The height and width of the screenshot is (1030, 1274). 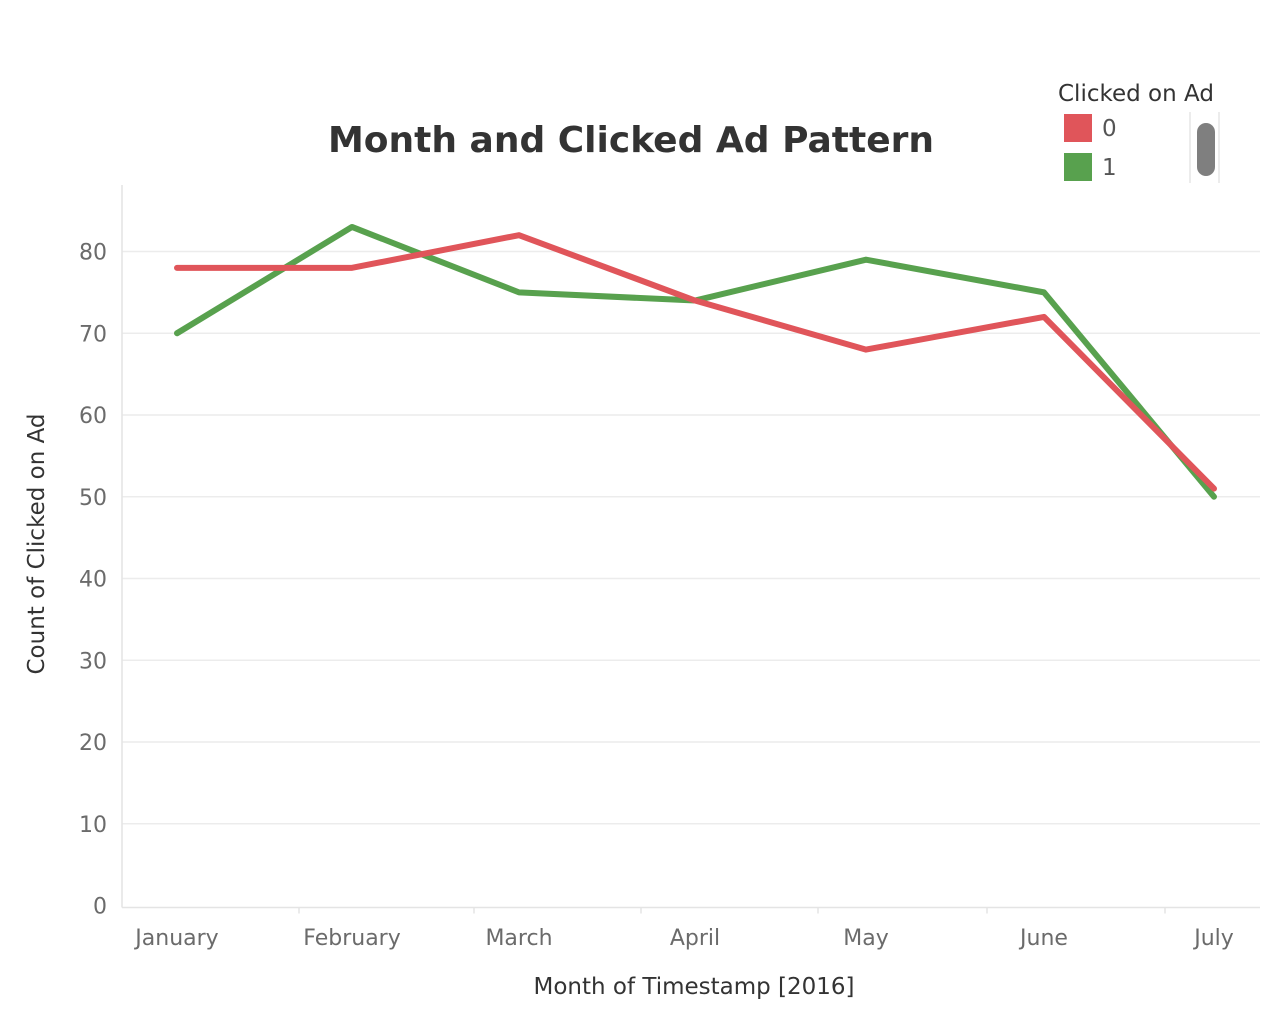 I want to click on x-tick-label: July, so click(x=1213, y=938).